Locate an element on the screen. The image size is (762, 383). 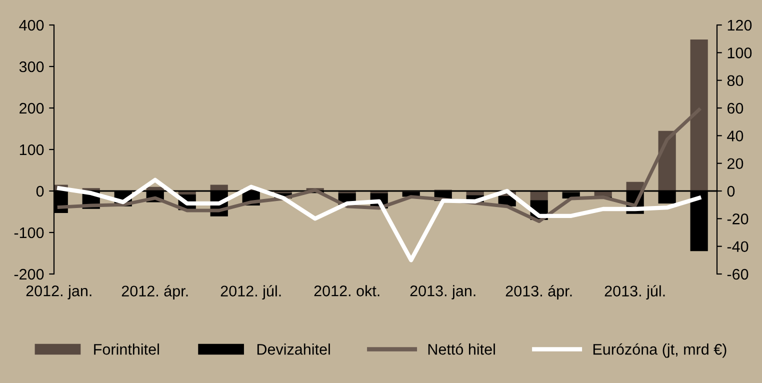
y-tick-label: 0 is located at coordinates (40, 191).